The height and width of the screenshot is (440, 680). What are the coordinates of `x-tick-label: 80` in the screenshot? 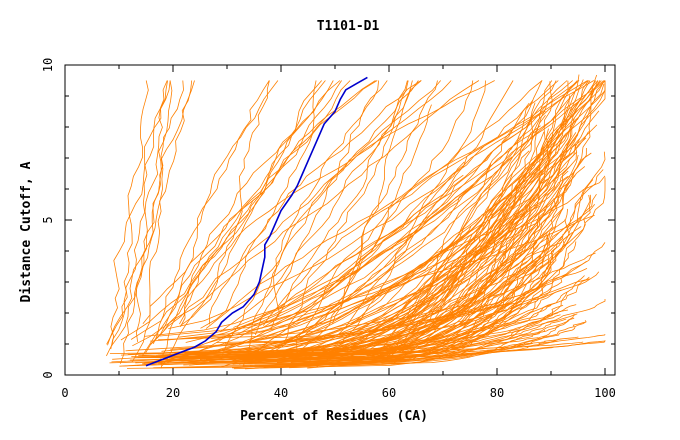 It's located at (497, 393).